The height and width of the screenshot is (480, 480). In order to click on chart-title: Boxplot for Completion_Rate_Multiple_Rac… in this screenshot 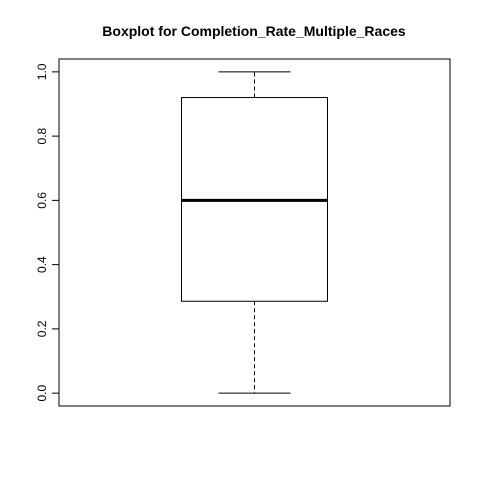, I will do `click(254, 31)`.